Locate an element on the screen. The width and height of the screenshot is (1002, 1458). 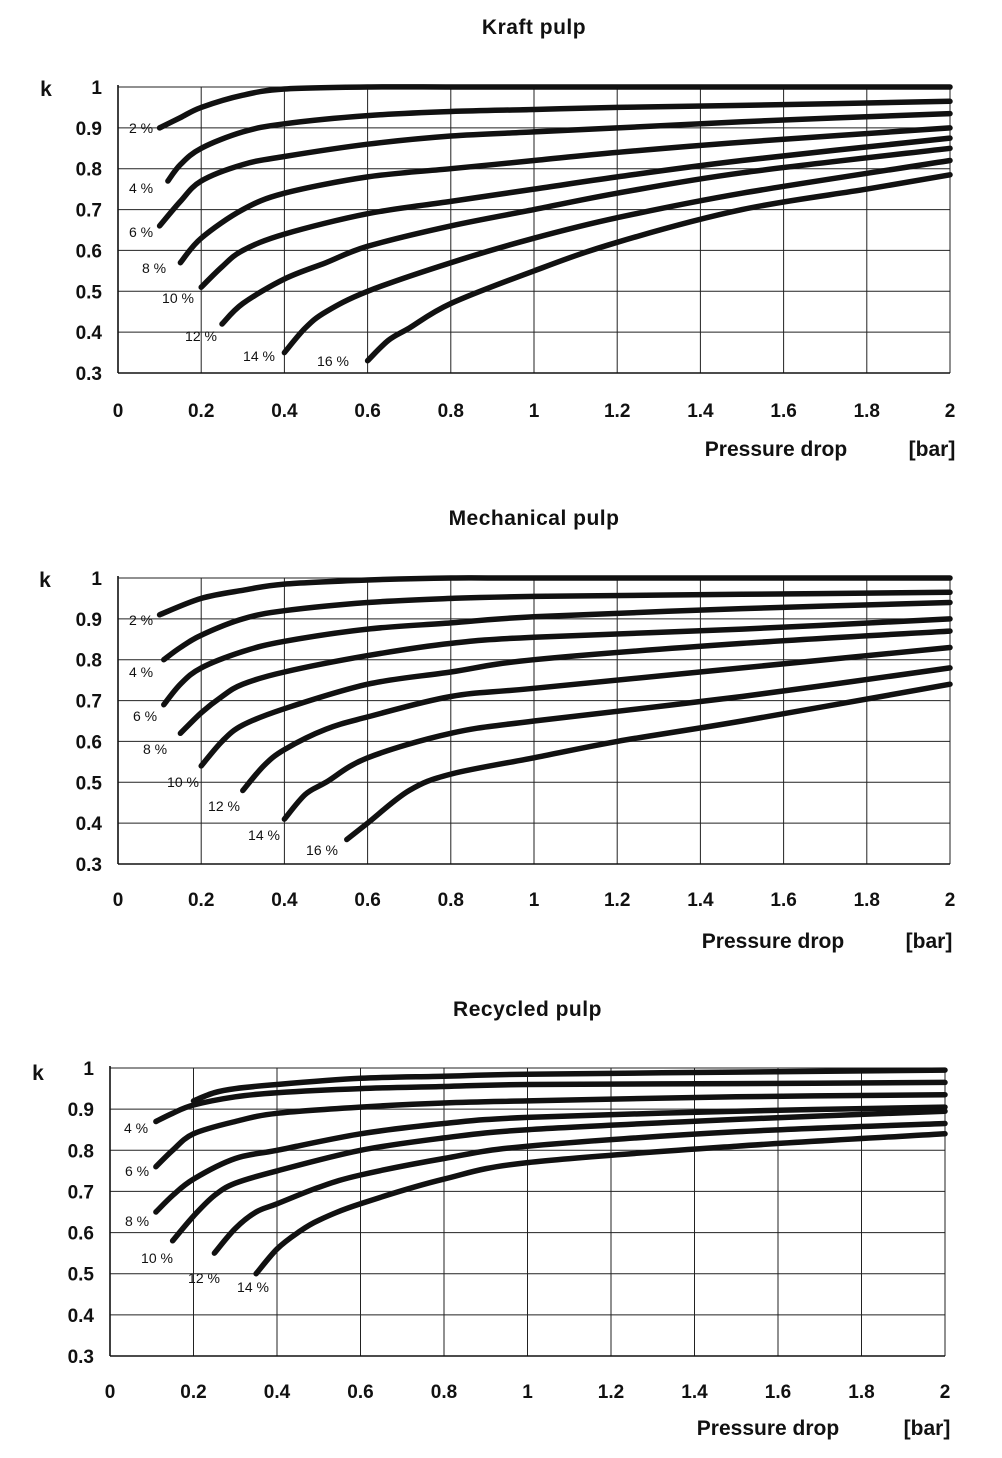
x-tick-label: 1.6 is located at coordinates (778, 1392).